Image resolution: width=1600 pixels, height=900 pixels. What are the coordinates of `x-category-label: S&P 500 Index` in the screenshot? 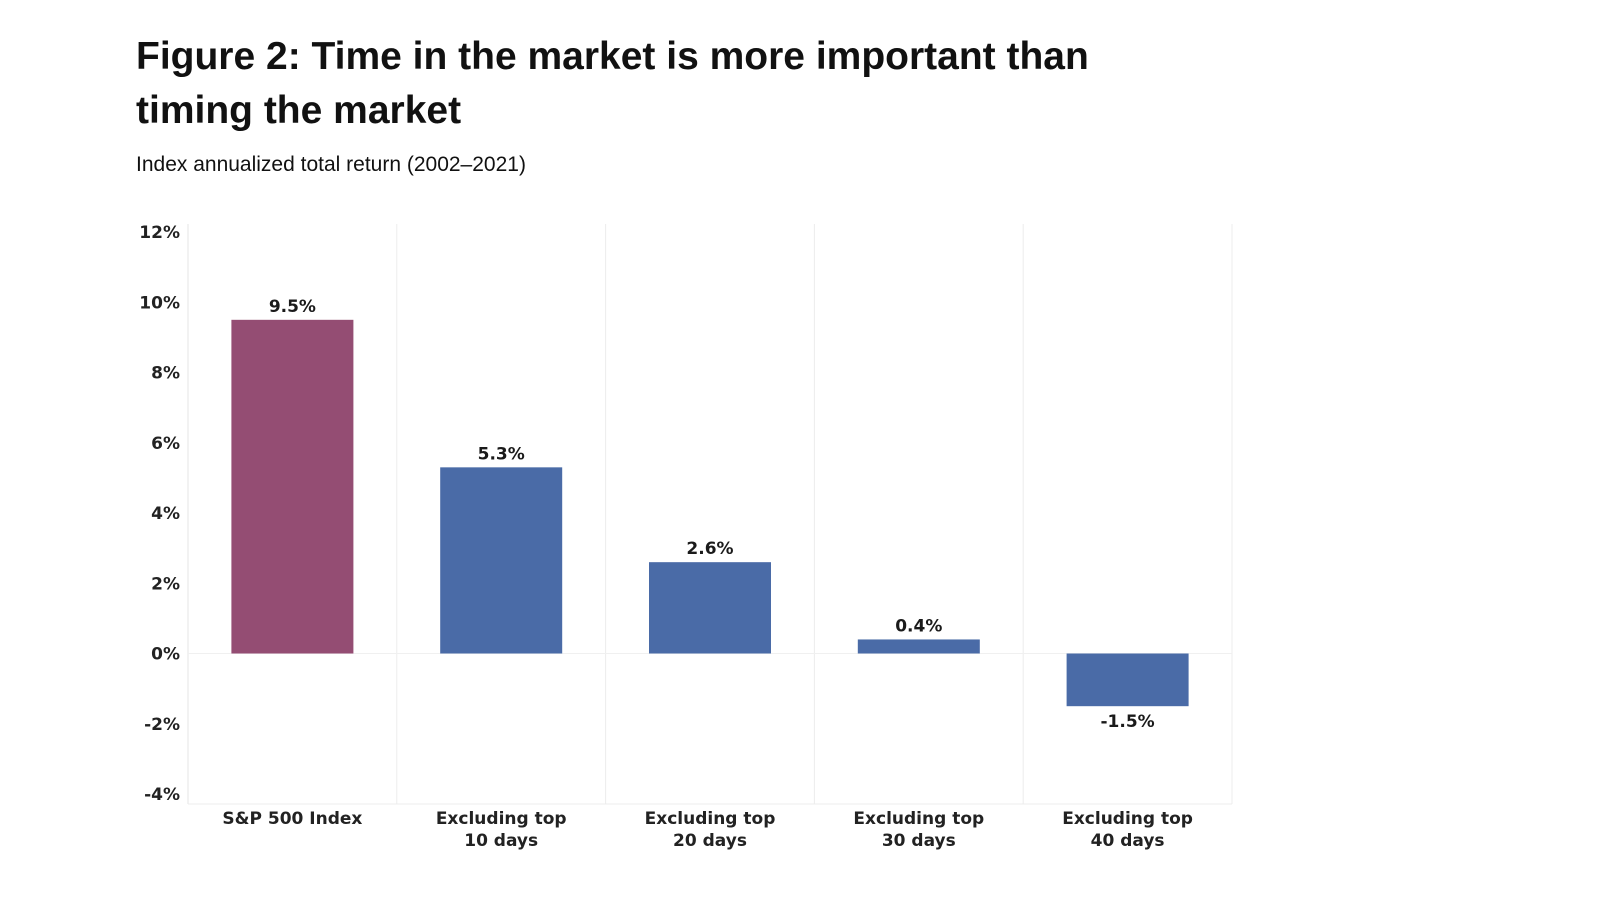 It's located at (292, 819).